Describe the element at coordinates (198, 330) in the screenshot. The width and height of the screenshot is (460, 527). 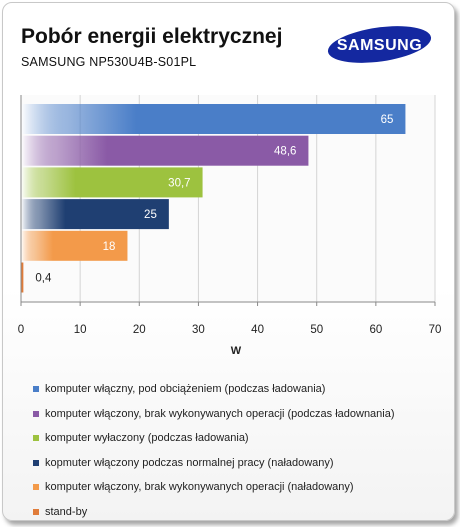
I see `x-tick-label: 30` at that location.